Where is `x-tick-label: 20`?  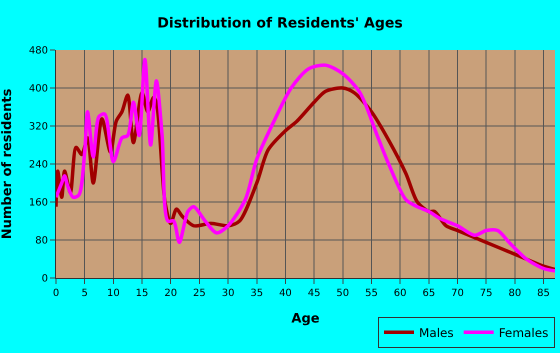
x-tick-label: 20 is located at coordinates (171, 293).